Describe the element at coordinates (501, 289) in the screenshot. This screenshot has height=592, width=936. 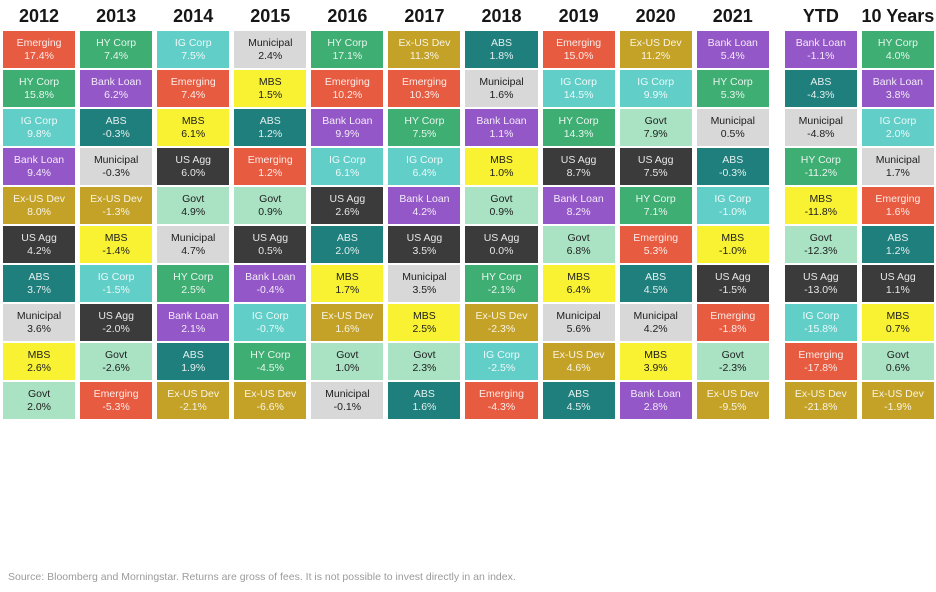
I see `return-value: -2.1%` at that location.